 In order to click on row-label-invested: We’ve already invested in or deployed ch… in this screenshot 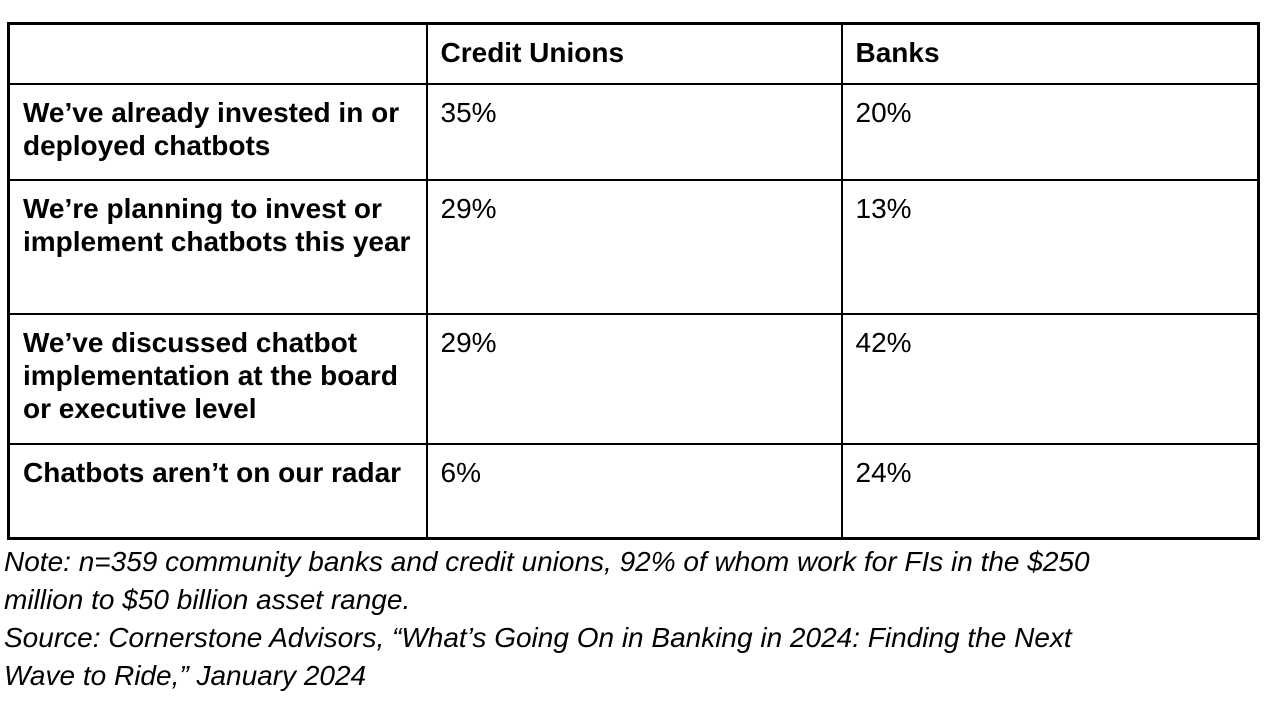, I will do `click(217, 131)`.